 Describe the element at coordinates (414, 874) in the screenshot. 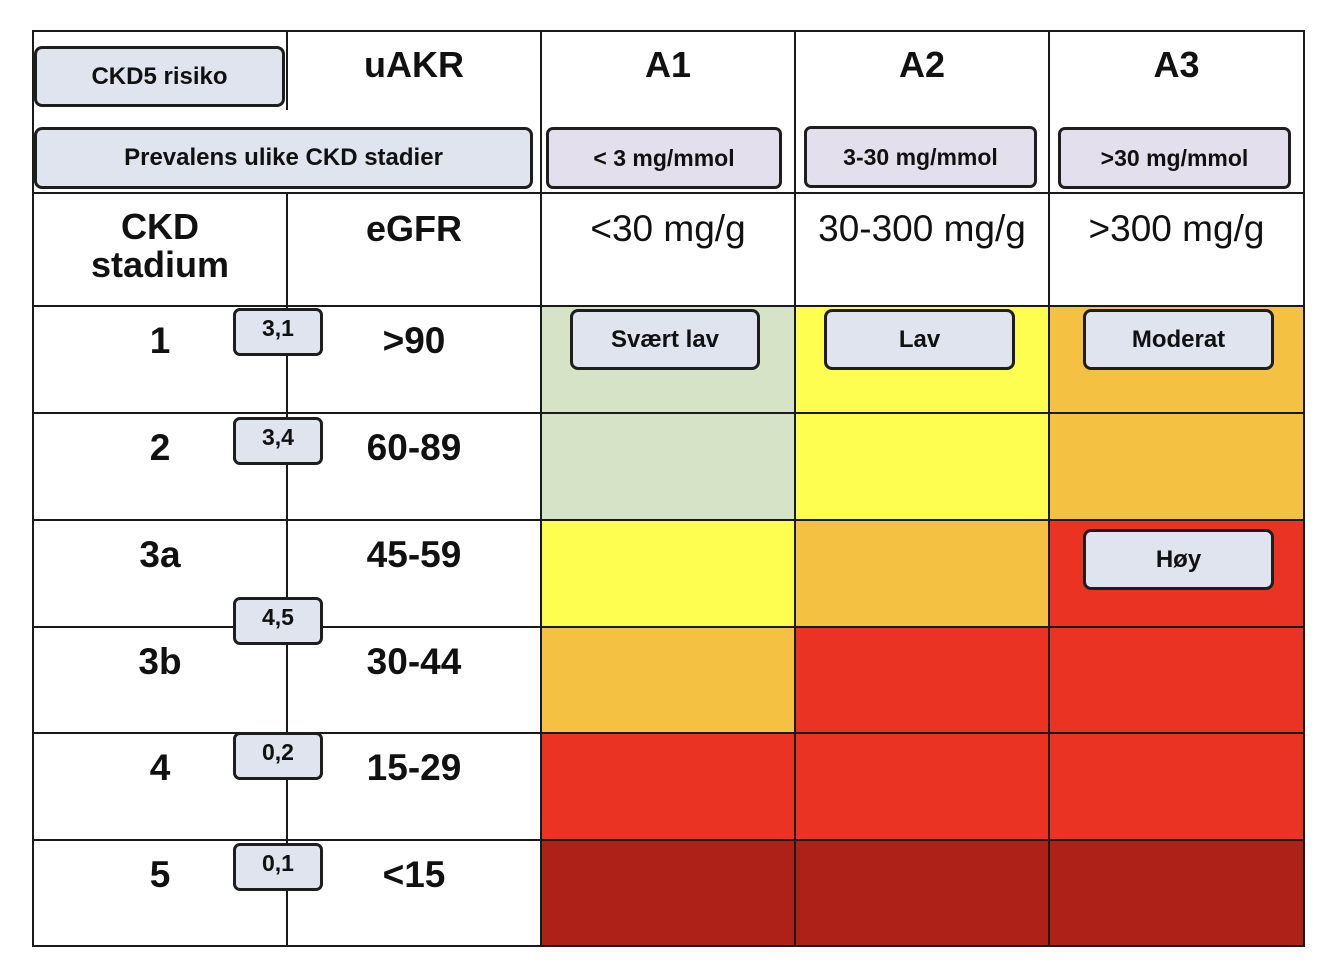

I see `egfr-stage-5: <15` at that location.